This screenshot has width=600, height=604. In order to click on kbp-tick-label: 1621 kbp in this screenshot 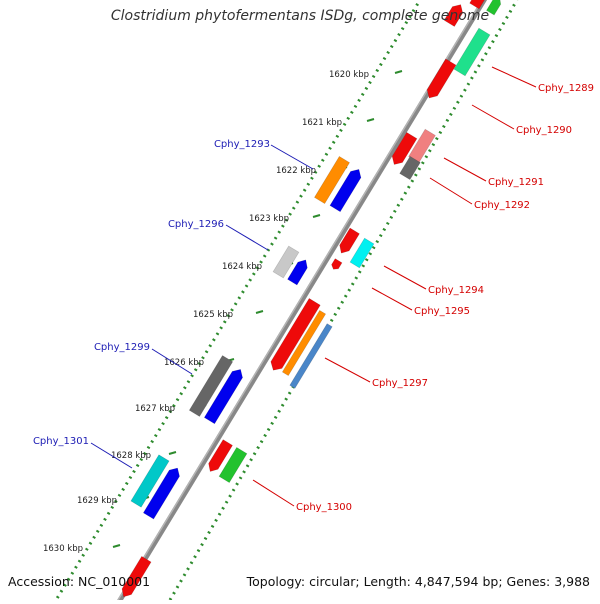, I will do `click(322, 123)`.